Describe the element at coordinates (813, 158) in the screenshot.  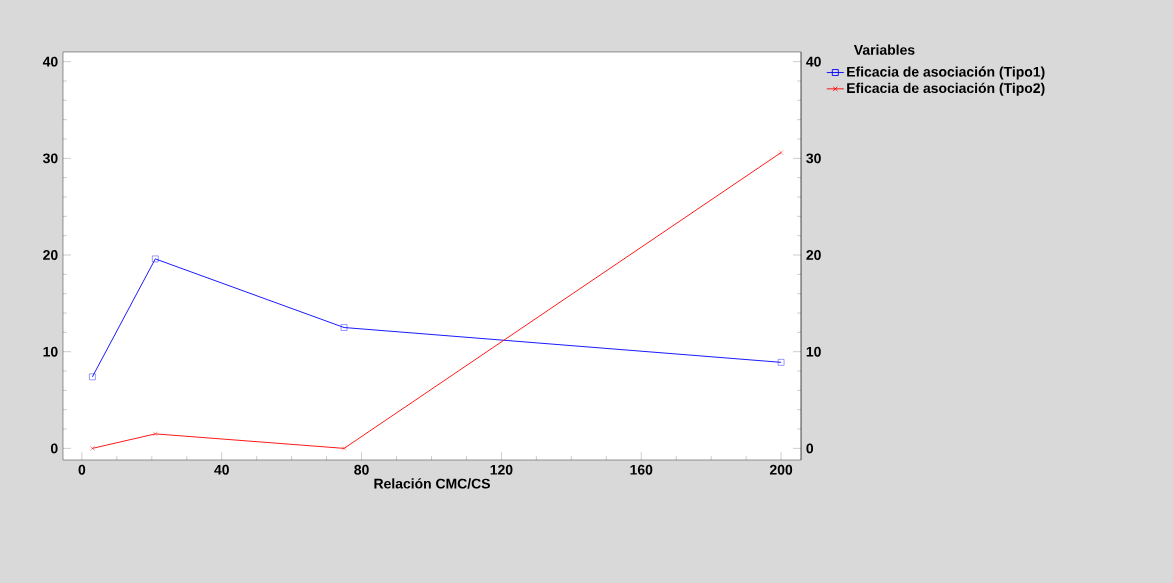
I see `y2-tick-label: 30` at that location.